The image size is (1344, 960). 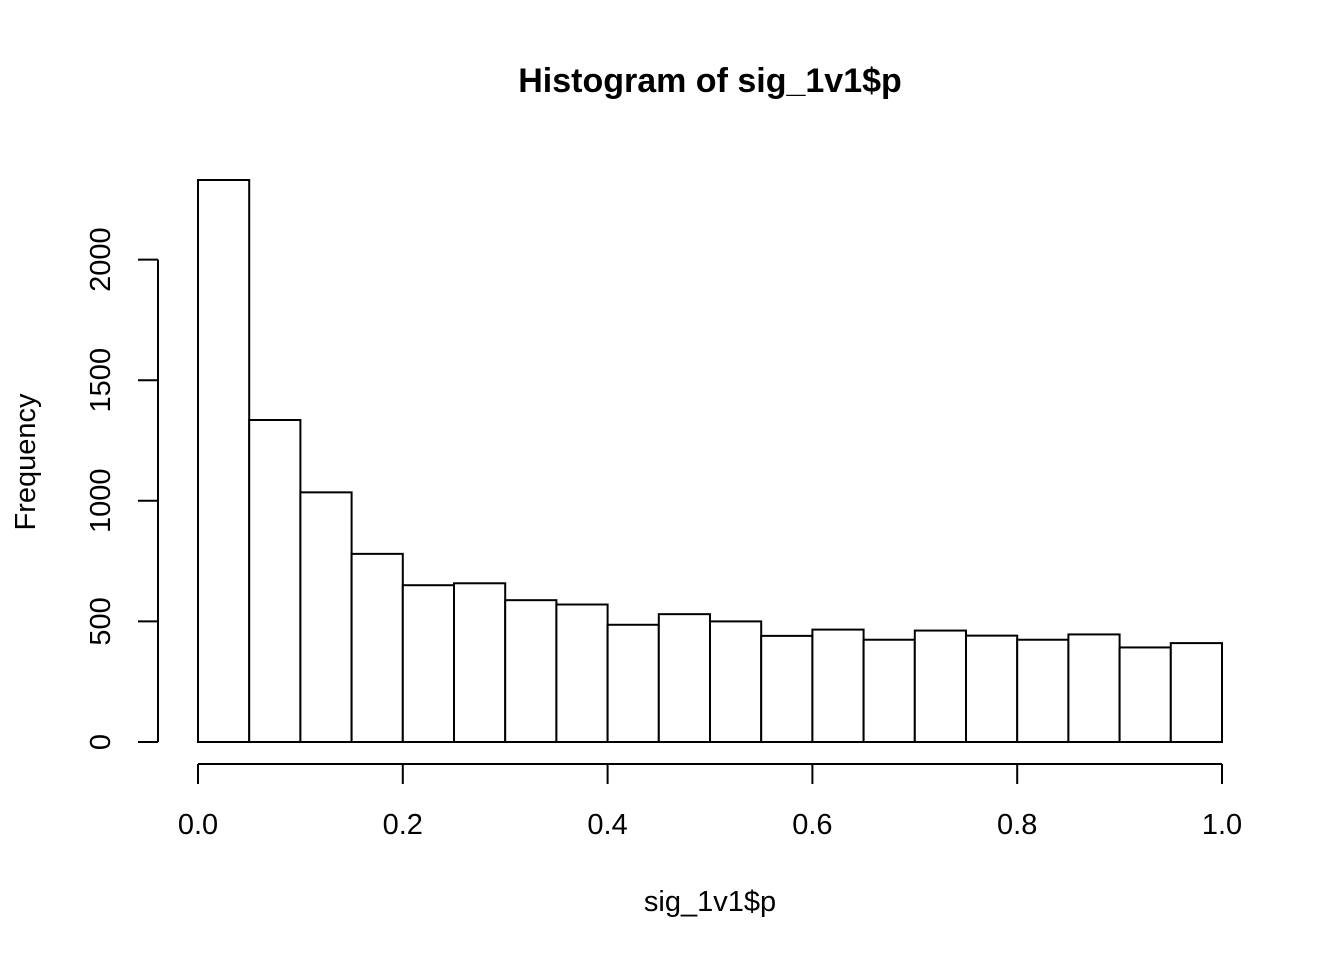 I want to click on x-tick-label: 0.0, so click(x=198, y=825).